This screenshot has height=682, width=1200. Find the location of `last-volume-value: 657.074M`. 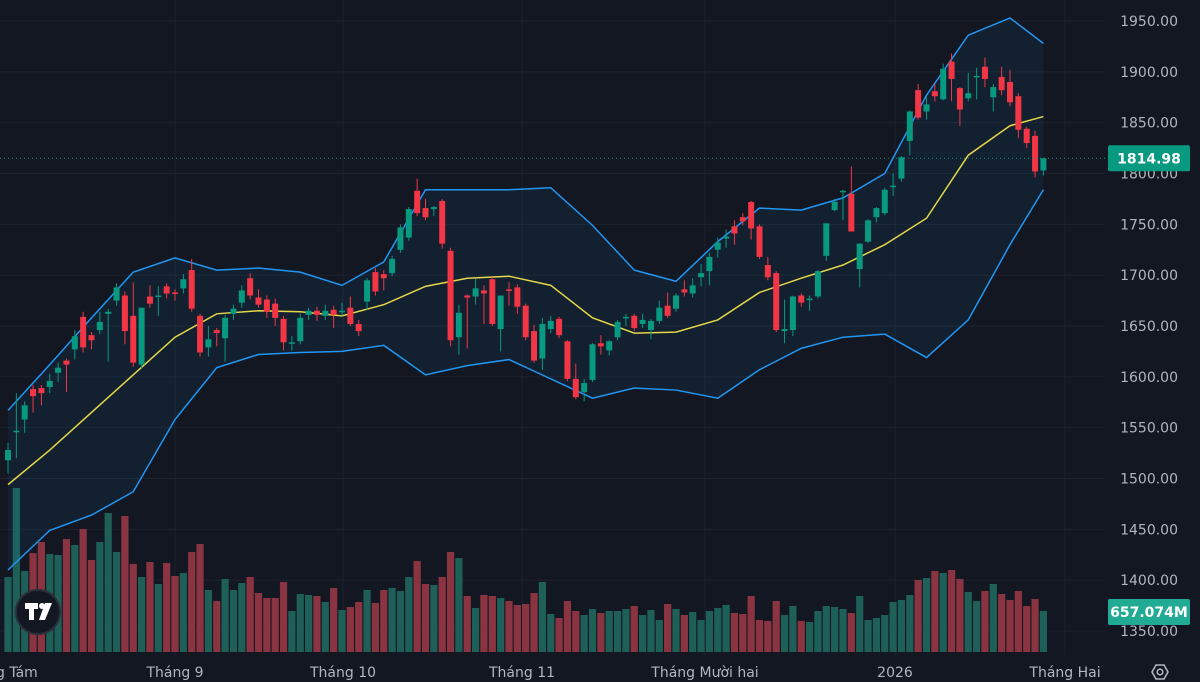

last-volume-value: 657.074M is located at coordinates (1149, 613).